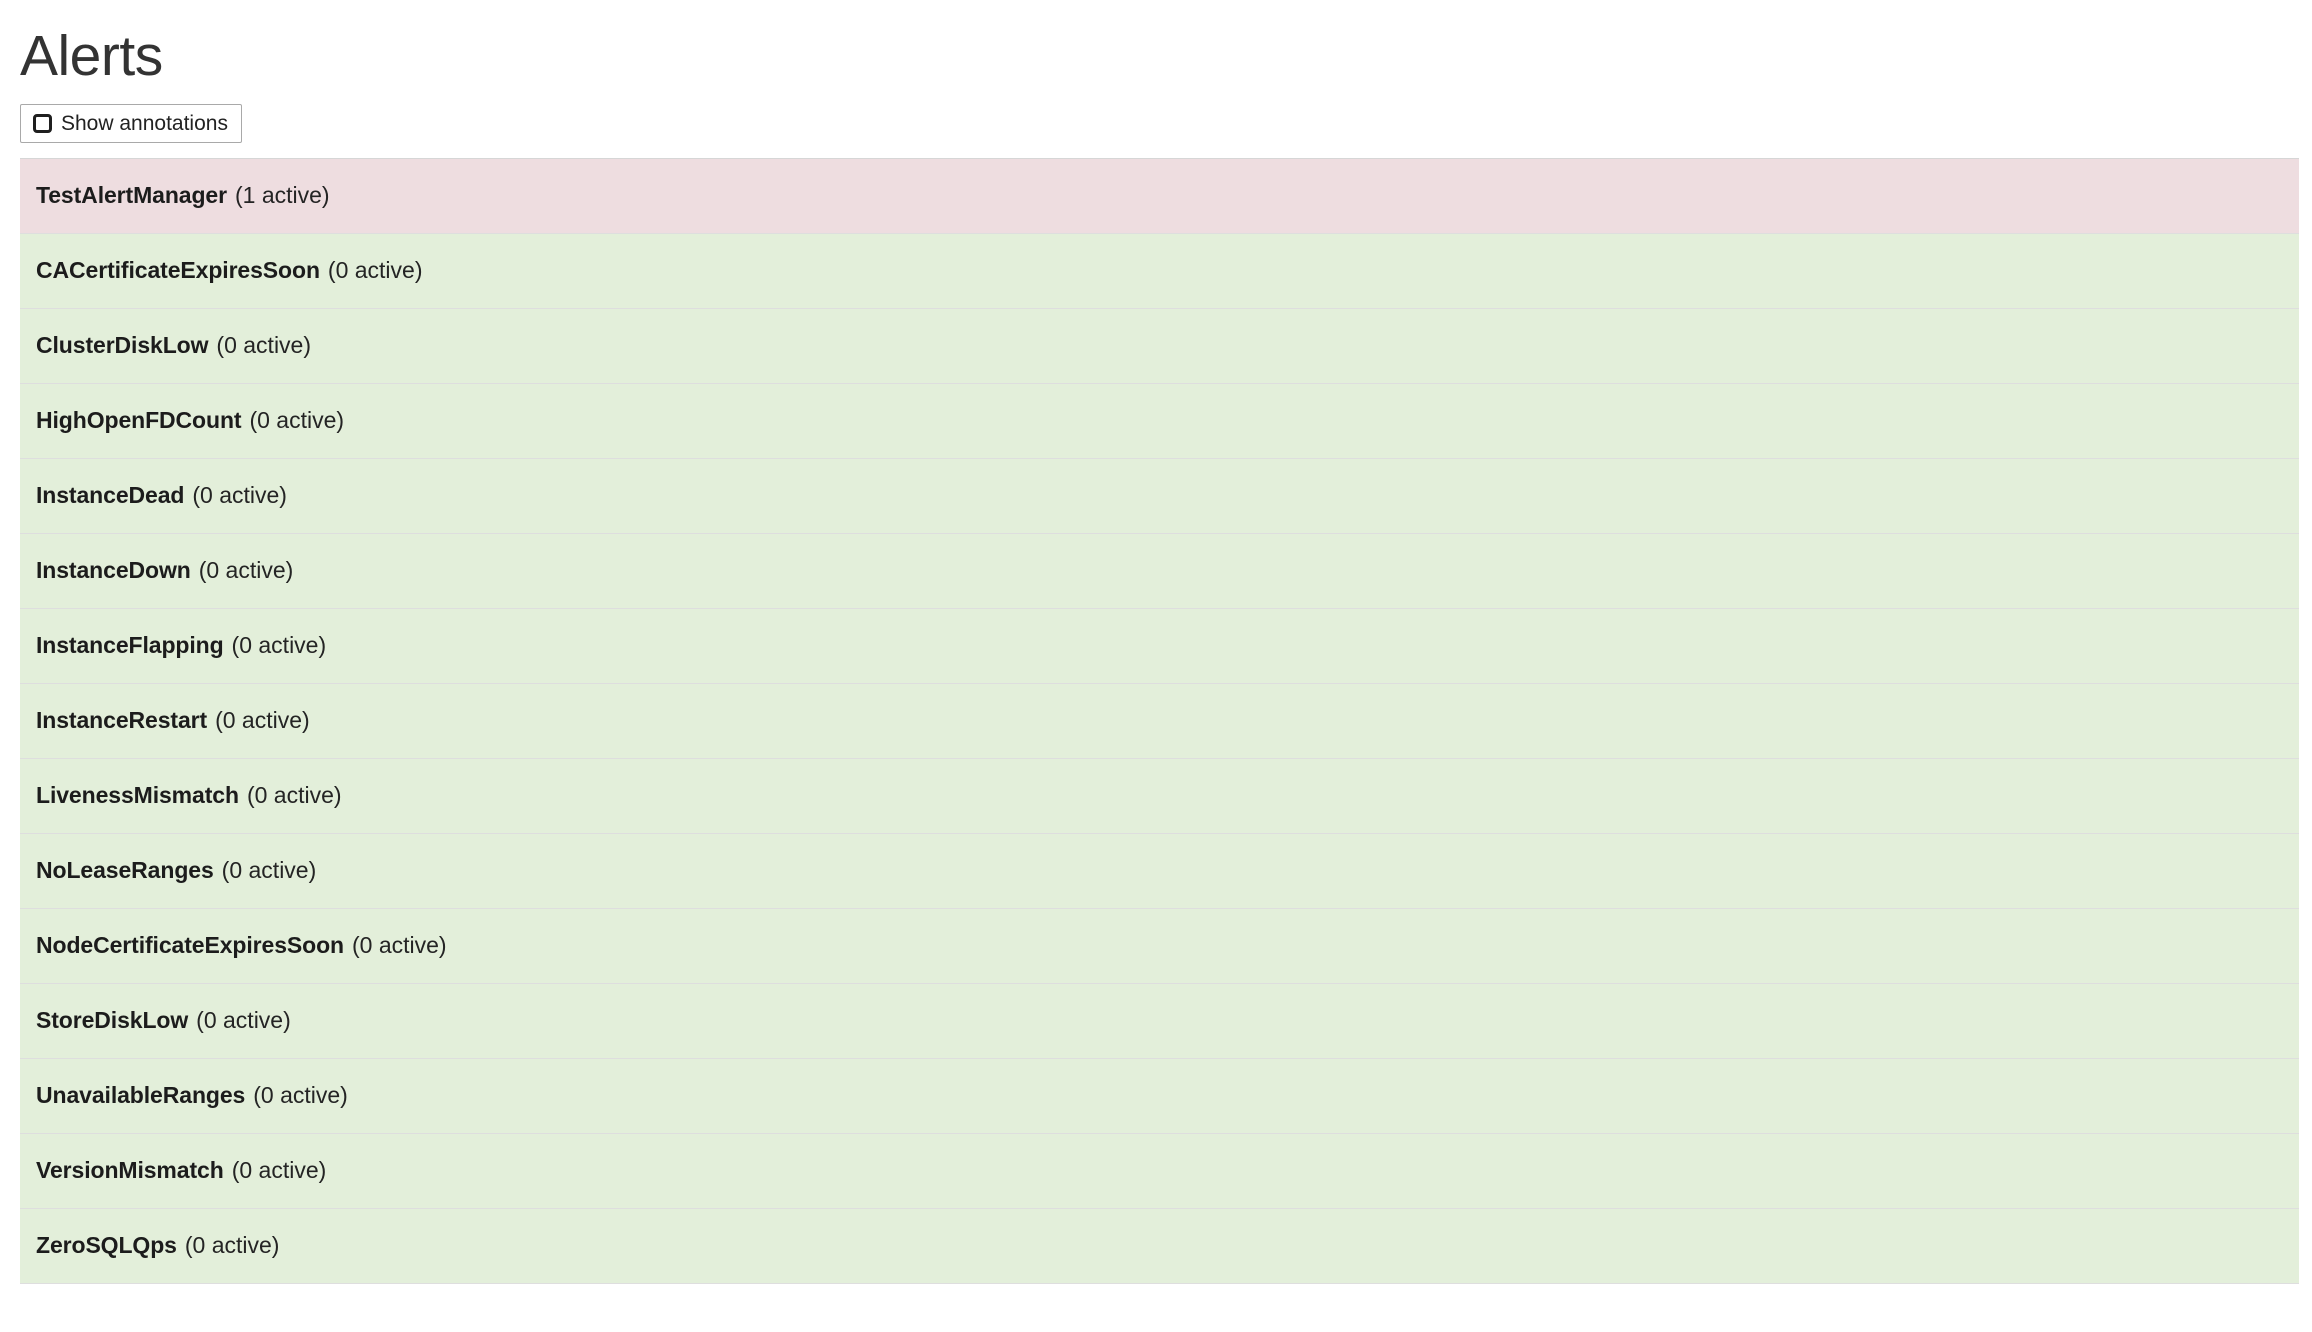  I want to click on alert-active-count: (1 active), so click(282, 195).